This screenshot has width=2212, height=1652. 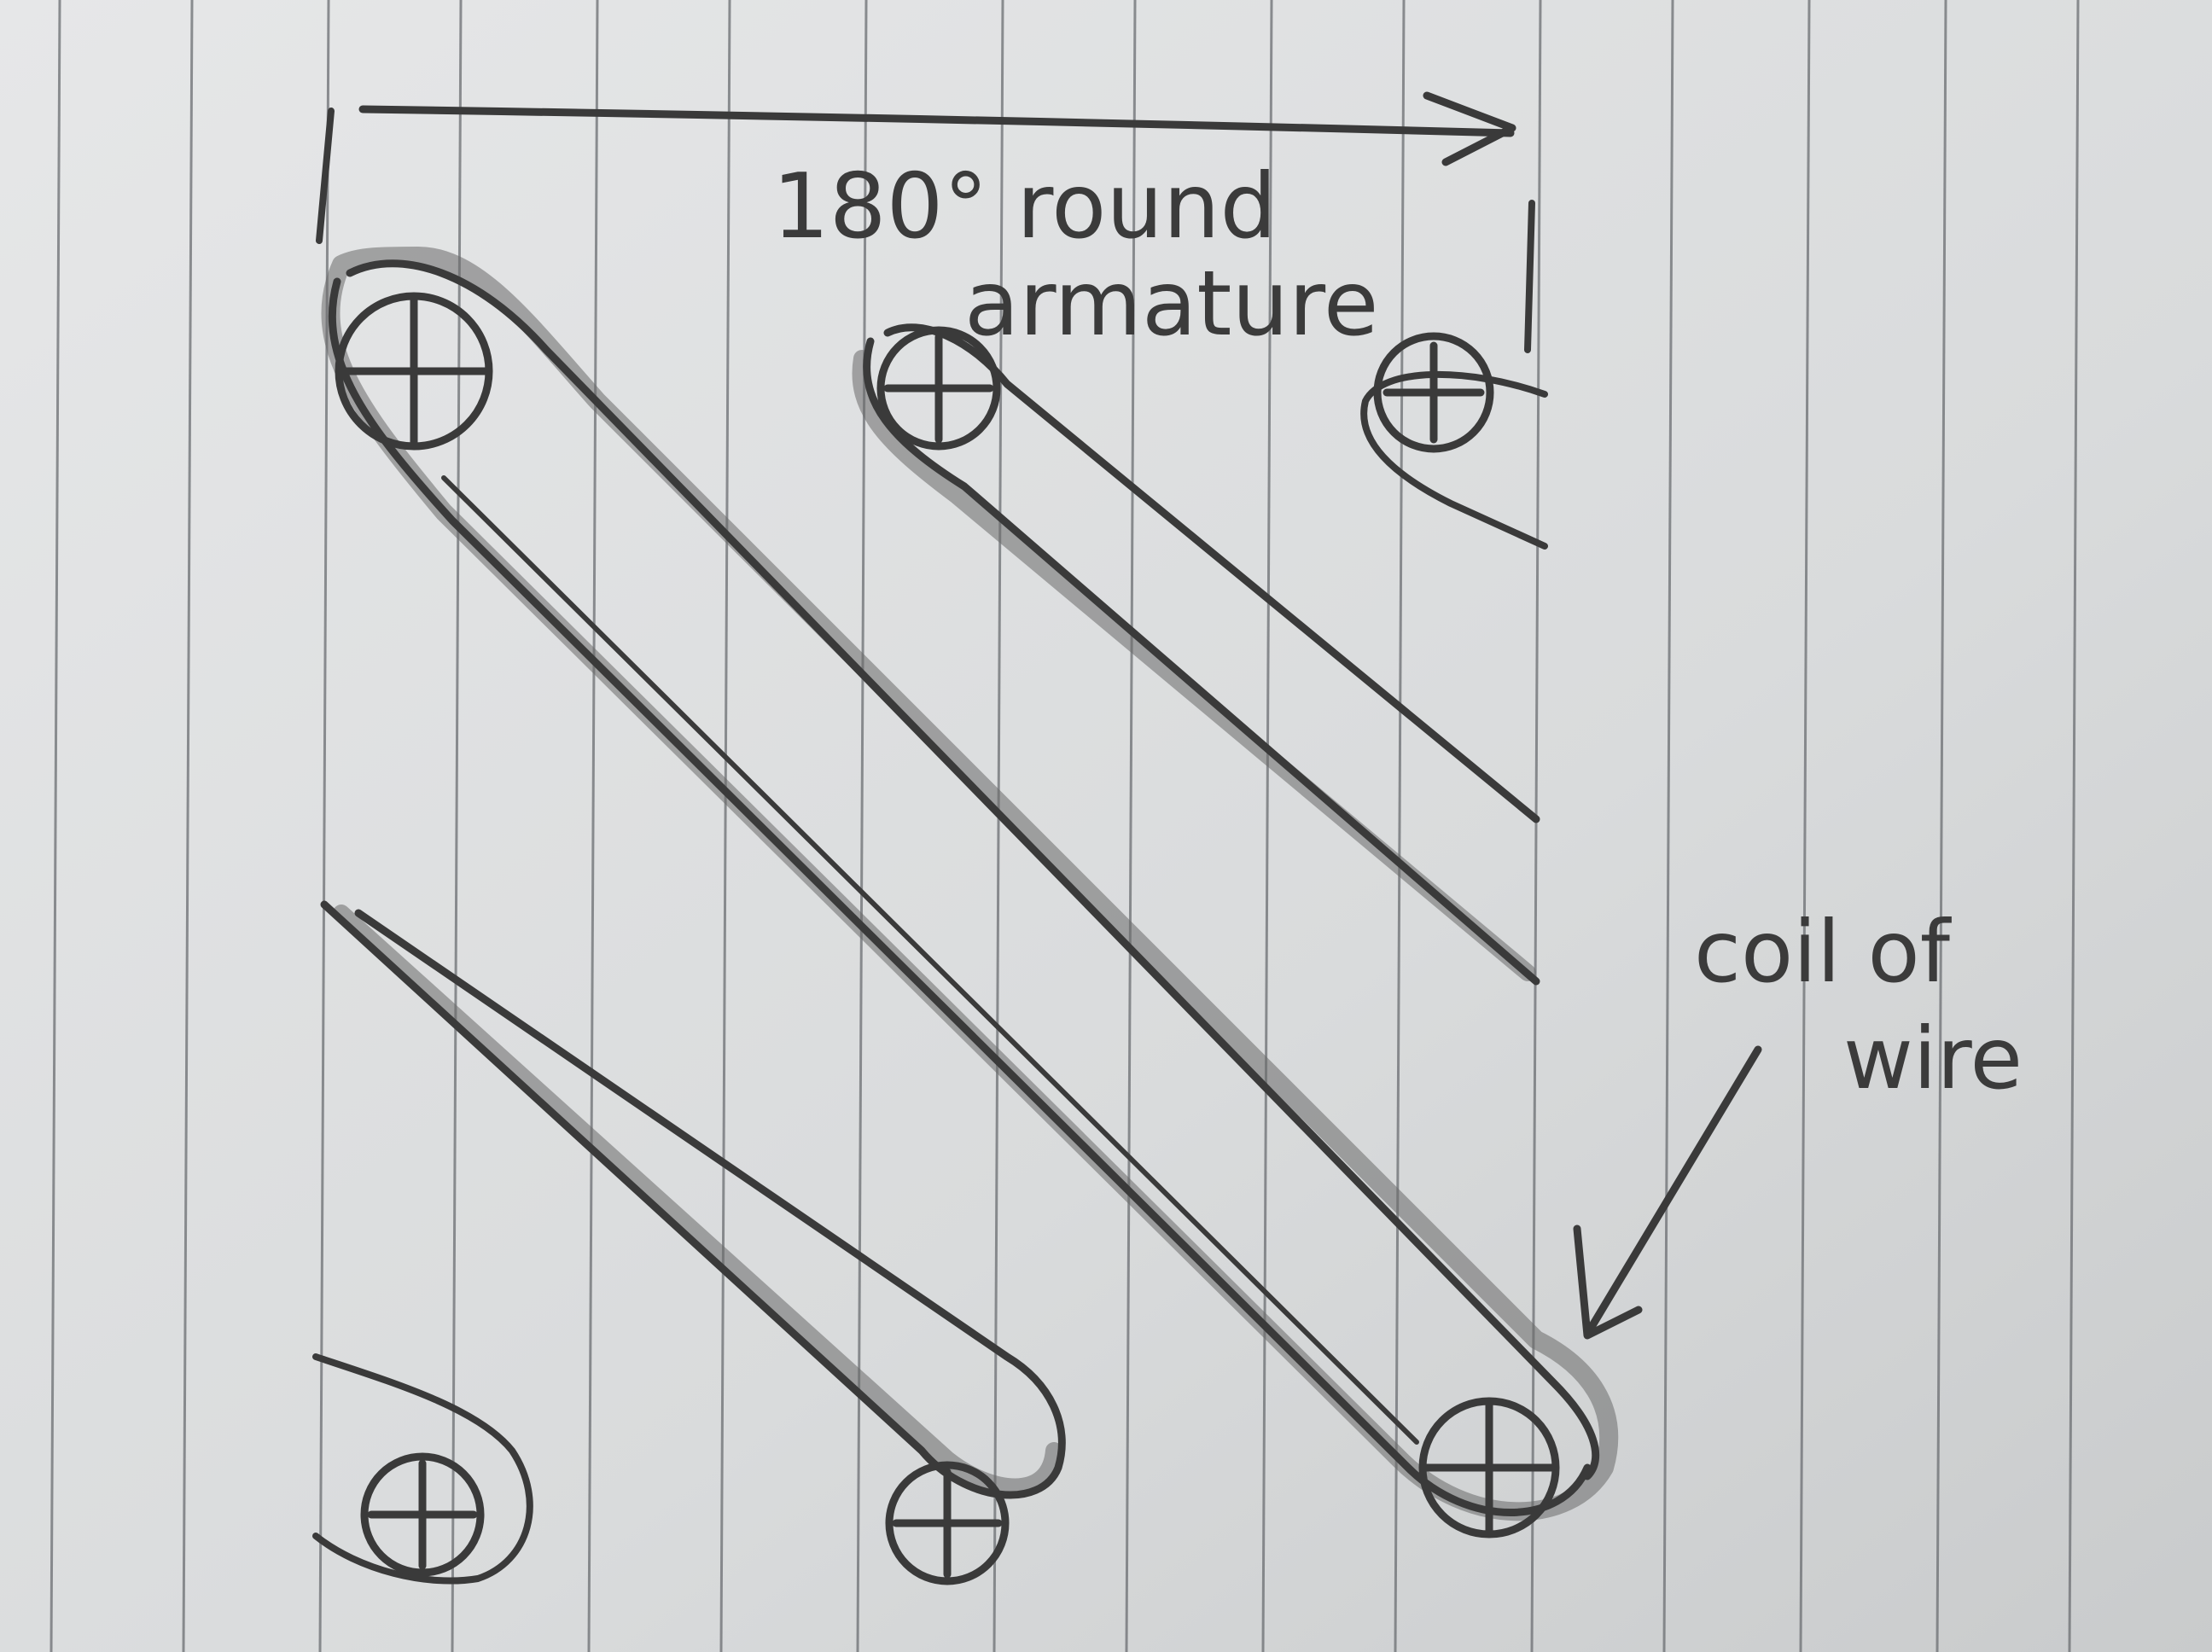 I want to click on right-armature-stub, so click(x=1454, y=460).